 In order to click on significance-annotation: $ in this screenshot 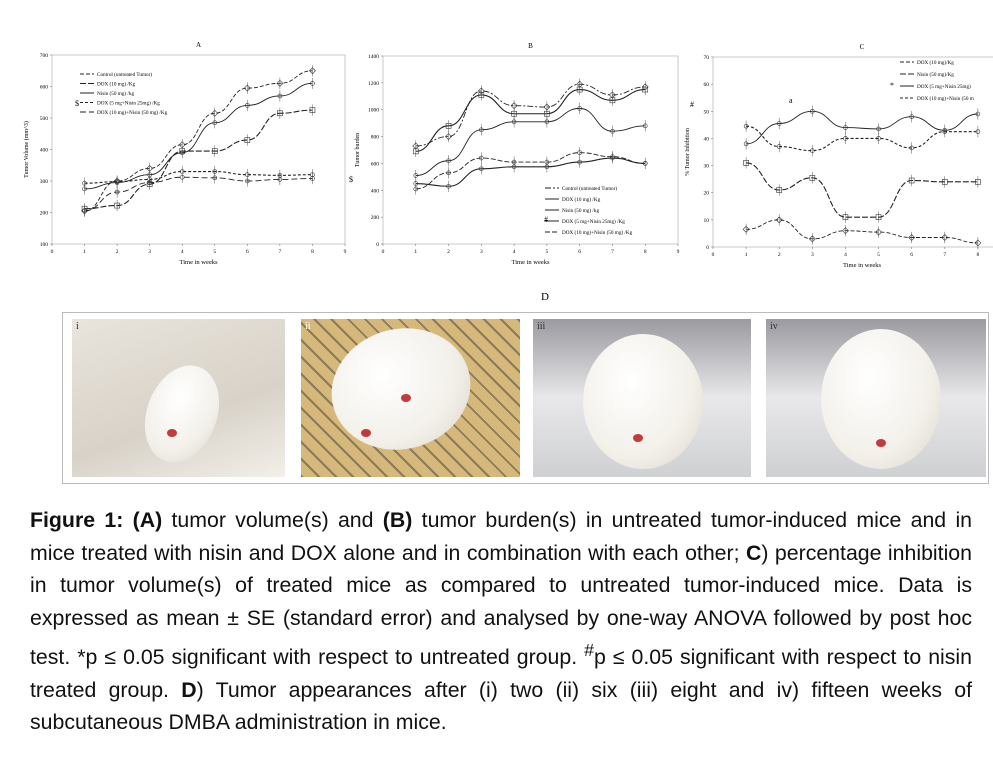, I will do `click(351, 179)`.